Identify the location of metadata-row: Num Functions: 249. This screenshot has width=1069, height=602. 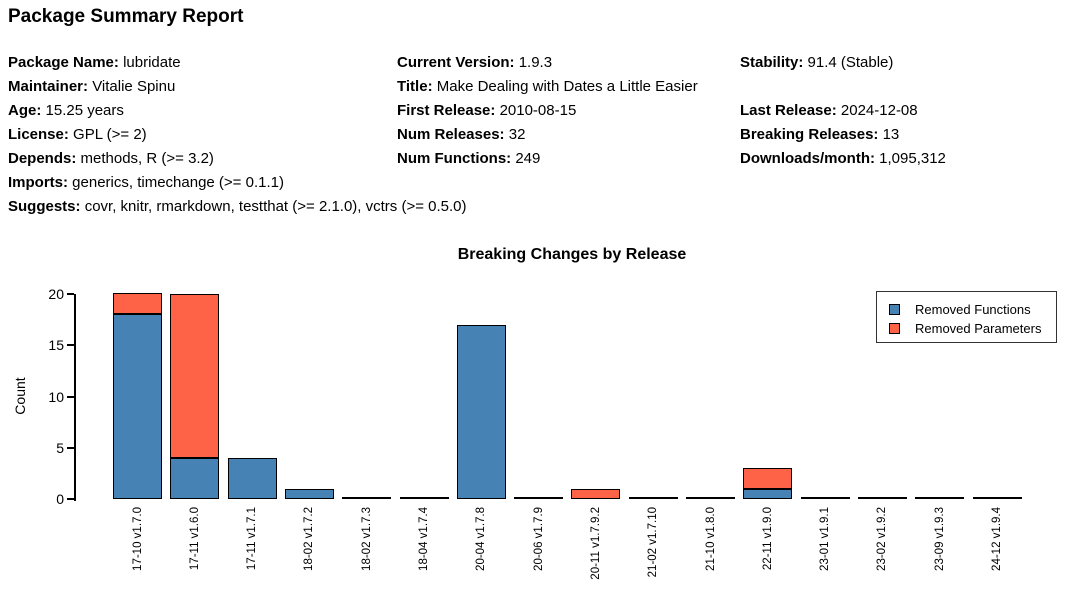
(547, 159).